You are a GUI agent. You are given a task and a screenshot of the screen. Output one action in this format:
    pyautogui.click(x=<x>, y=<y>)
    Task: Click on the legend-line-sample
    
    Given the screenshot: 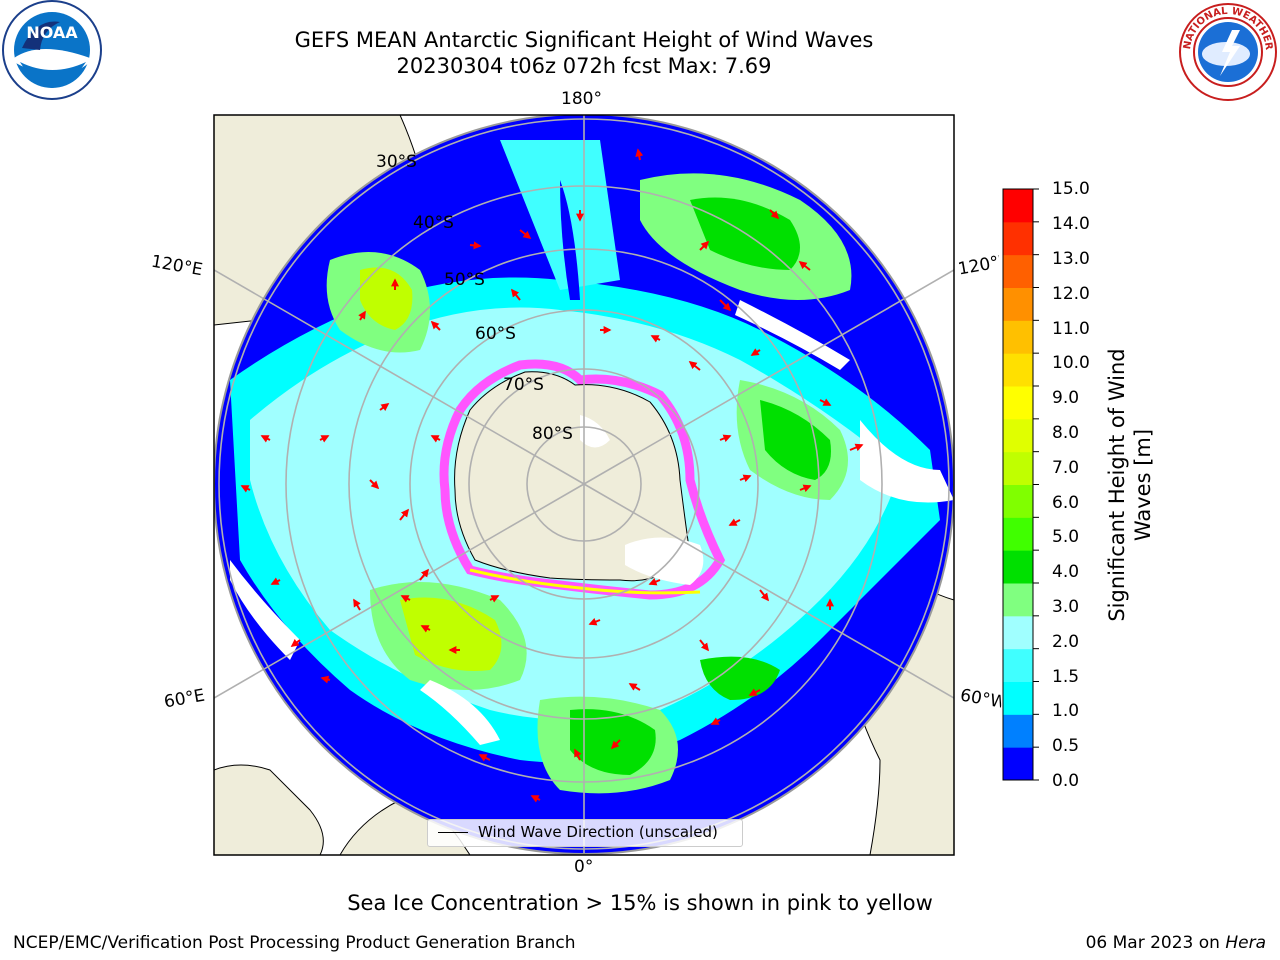 What is the action you would take?
    pyautogui.click(x=453, y=832)
    